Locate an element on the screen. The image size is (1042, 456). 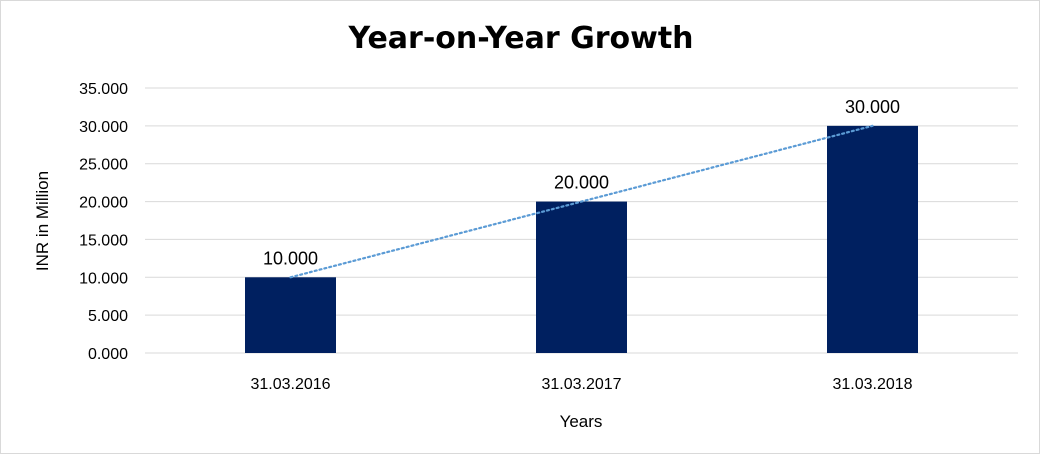
x-axis-ticks: 31.03.2016 31.03.2017 31.03.2018 is located at coordinates (581, 384).